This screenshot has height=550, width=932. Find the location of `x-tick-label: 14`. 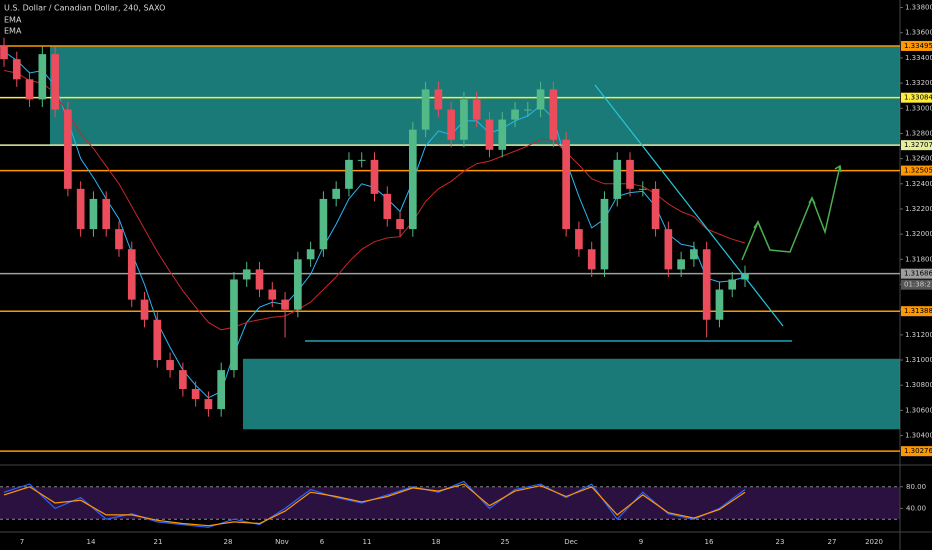

x-tick-label: 14 is located at coordinates (91, 542).